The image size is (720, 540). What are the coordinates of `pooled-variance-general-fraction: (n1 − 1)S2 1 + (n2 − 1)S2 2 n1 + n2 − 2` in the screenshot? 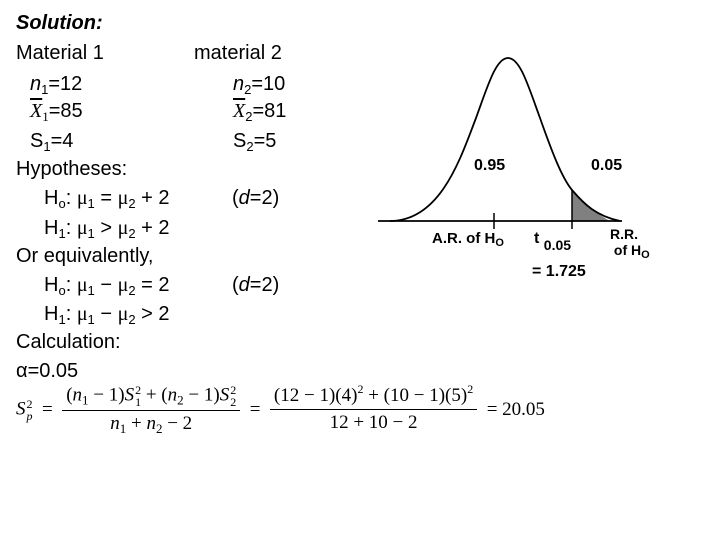 It's located at (151, 409).